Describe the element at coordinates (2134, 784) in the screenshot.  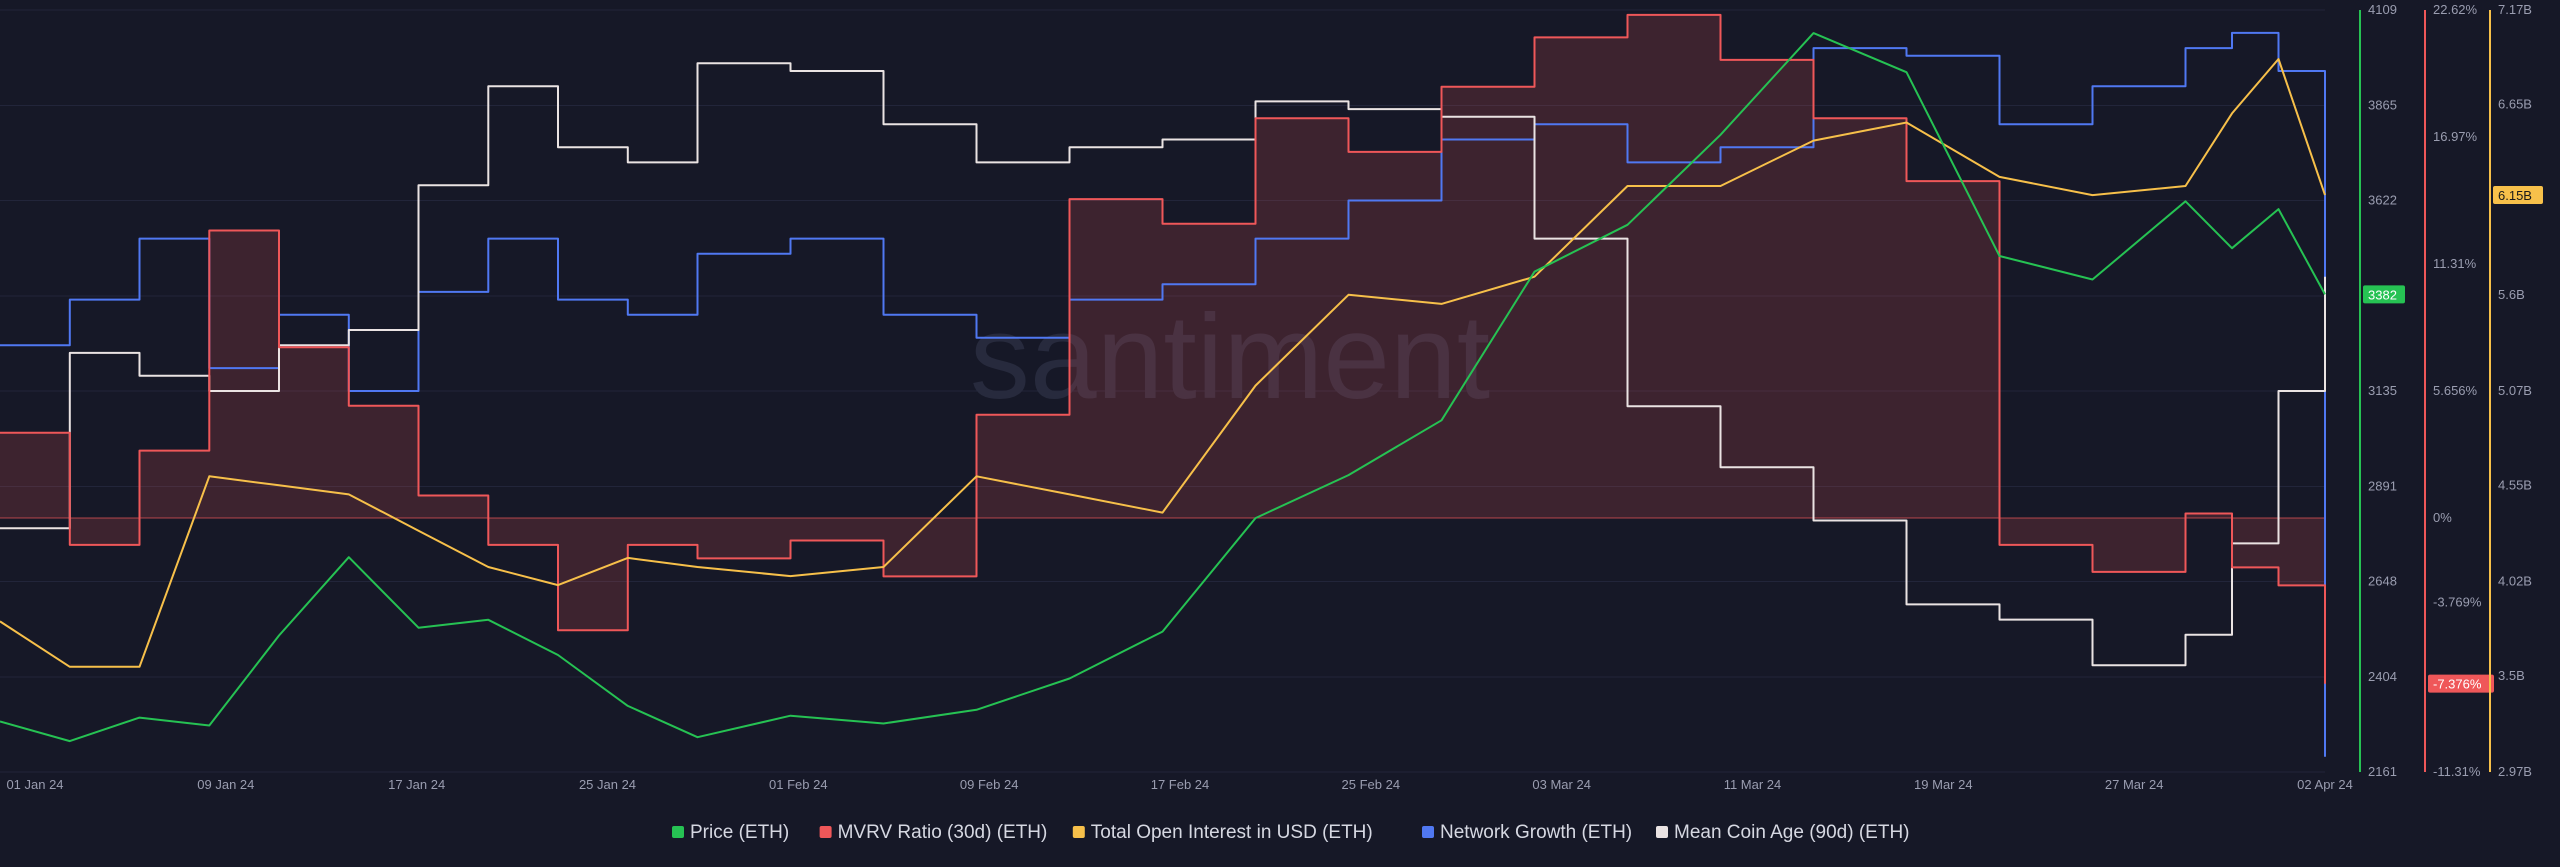
I see `x-tick-label: 27 Mar 24` at that location.